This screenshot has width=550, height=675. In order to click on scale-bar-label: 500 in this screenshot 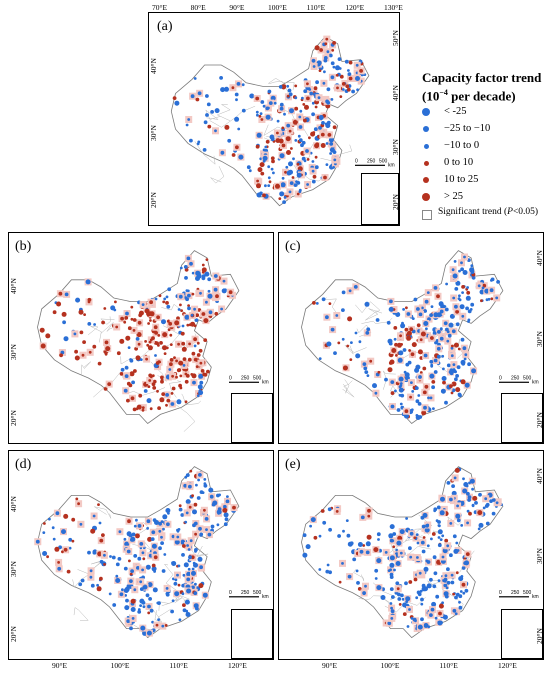, I will do `click(383, 162)`.